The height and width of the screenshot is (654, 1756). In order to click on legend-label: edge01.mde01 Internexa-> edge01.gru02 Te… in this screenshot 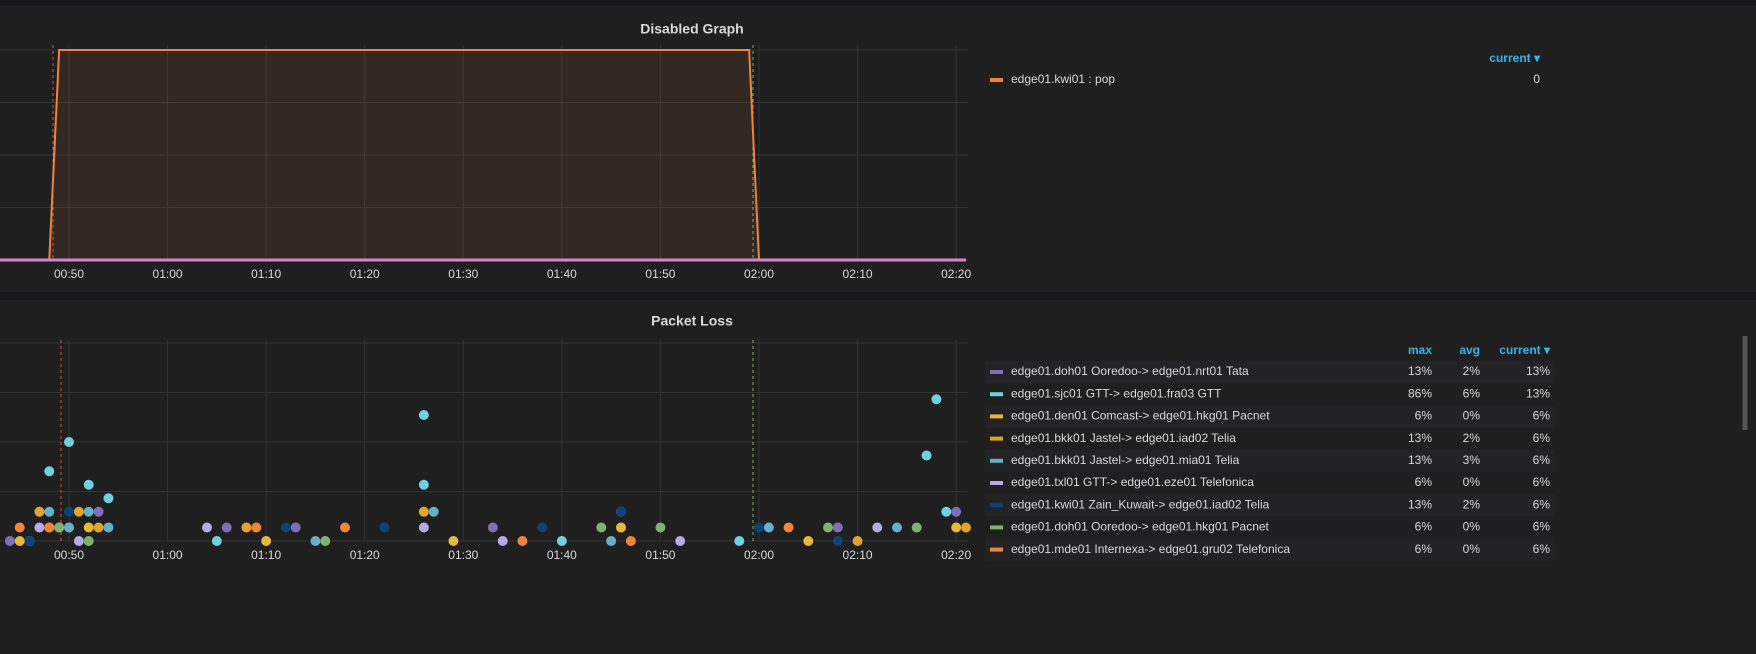, I will do `click(1150, 549)`.